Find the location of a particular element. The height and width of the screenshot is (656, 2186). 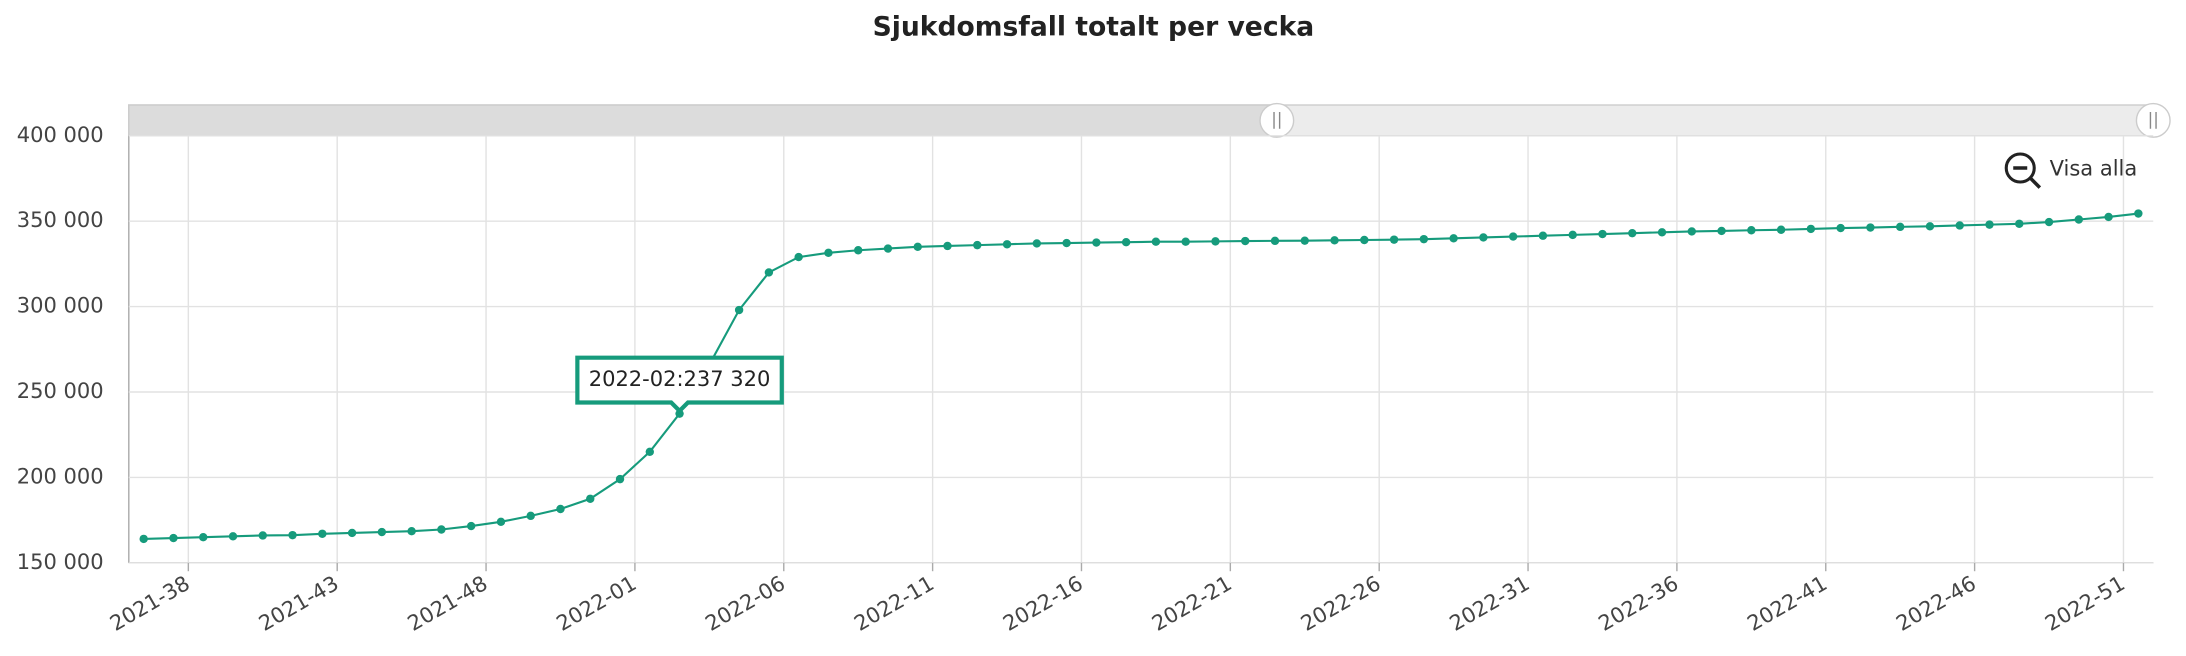

x-tick-label: 2022-16 is located at coordinates (1043, 603).